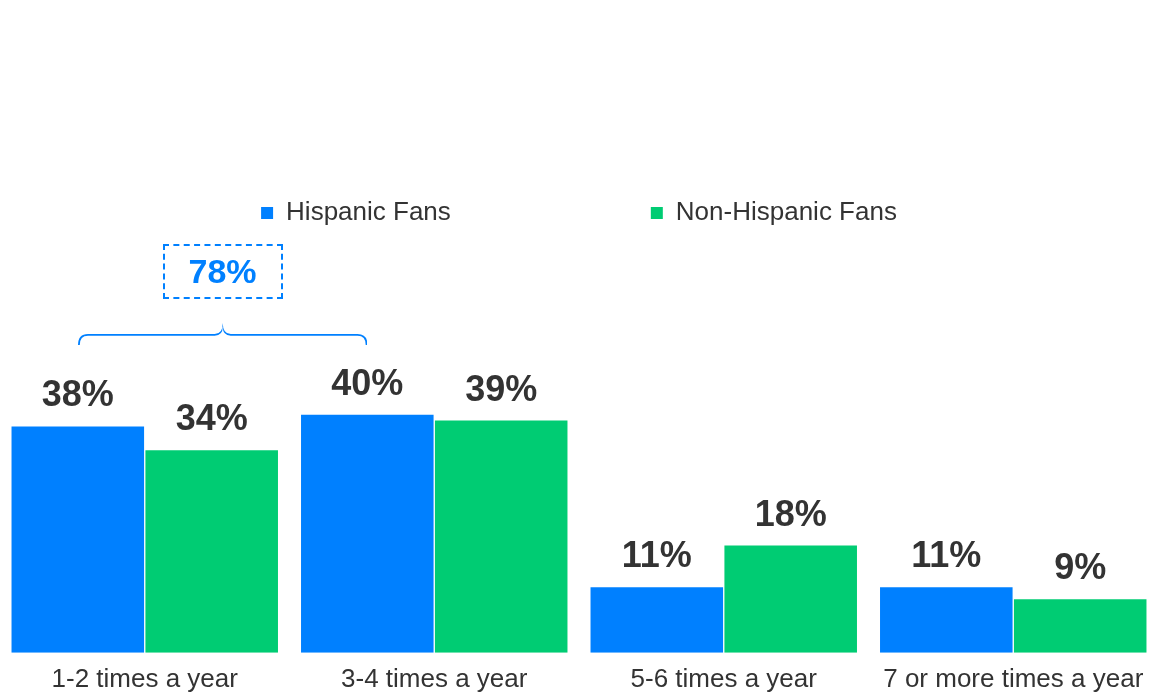 The height and width of the screenshot is (698, 1158). Describe the element at coordinates (367, 382) in the screenshot. I see `data-label: 40%` at that location.